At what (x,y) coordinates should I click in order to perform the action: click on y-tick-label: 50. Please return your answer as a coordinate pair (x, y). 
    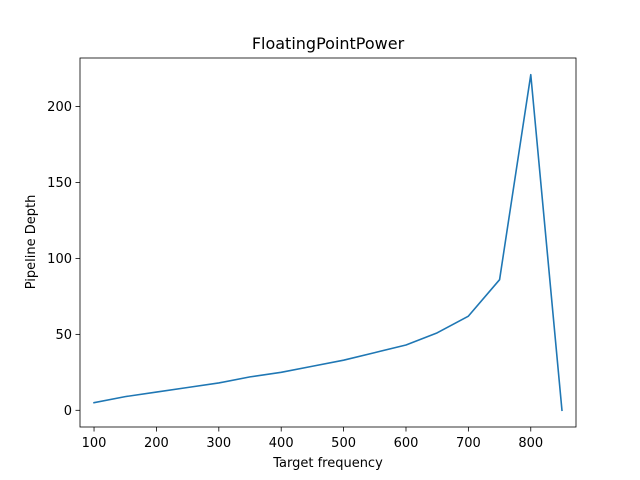
    Looking at the image, I should click on (63, 335).